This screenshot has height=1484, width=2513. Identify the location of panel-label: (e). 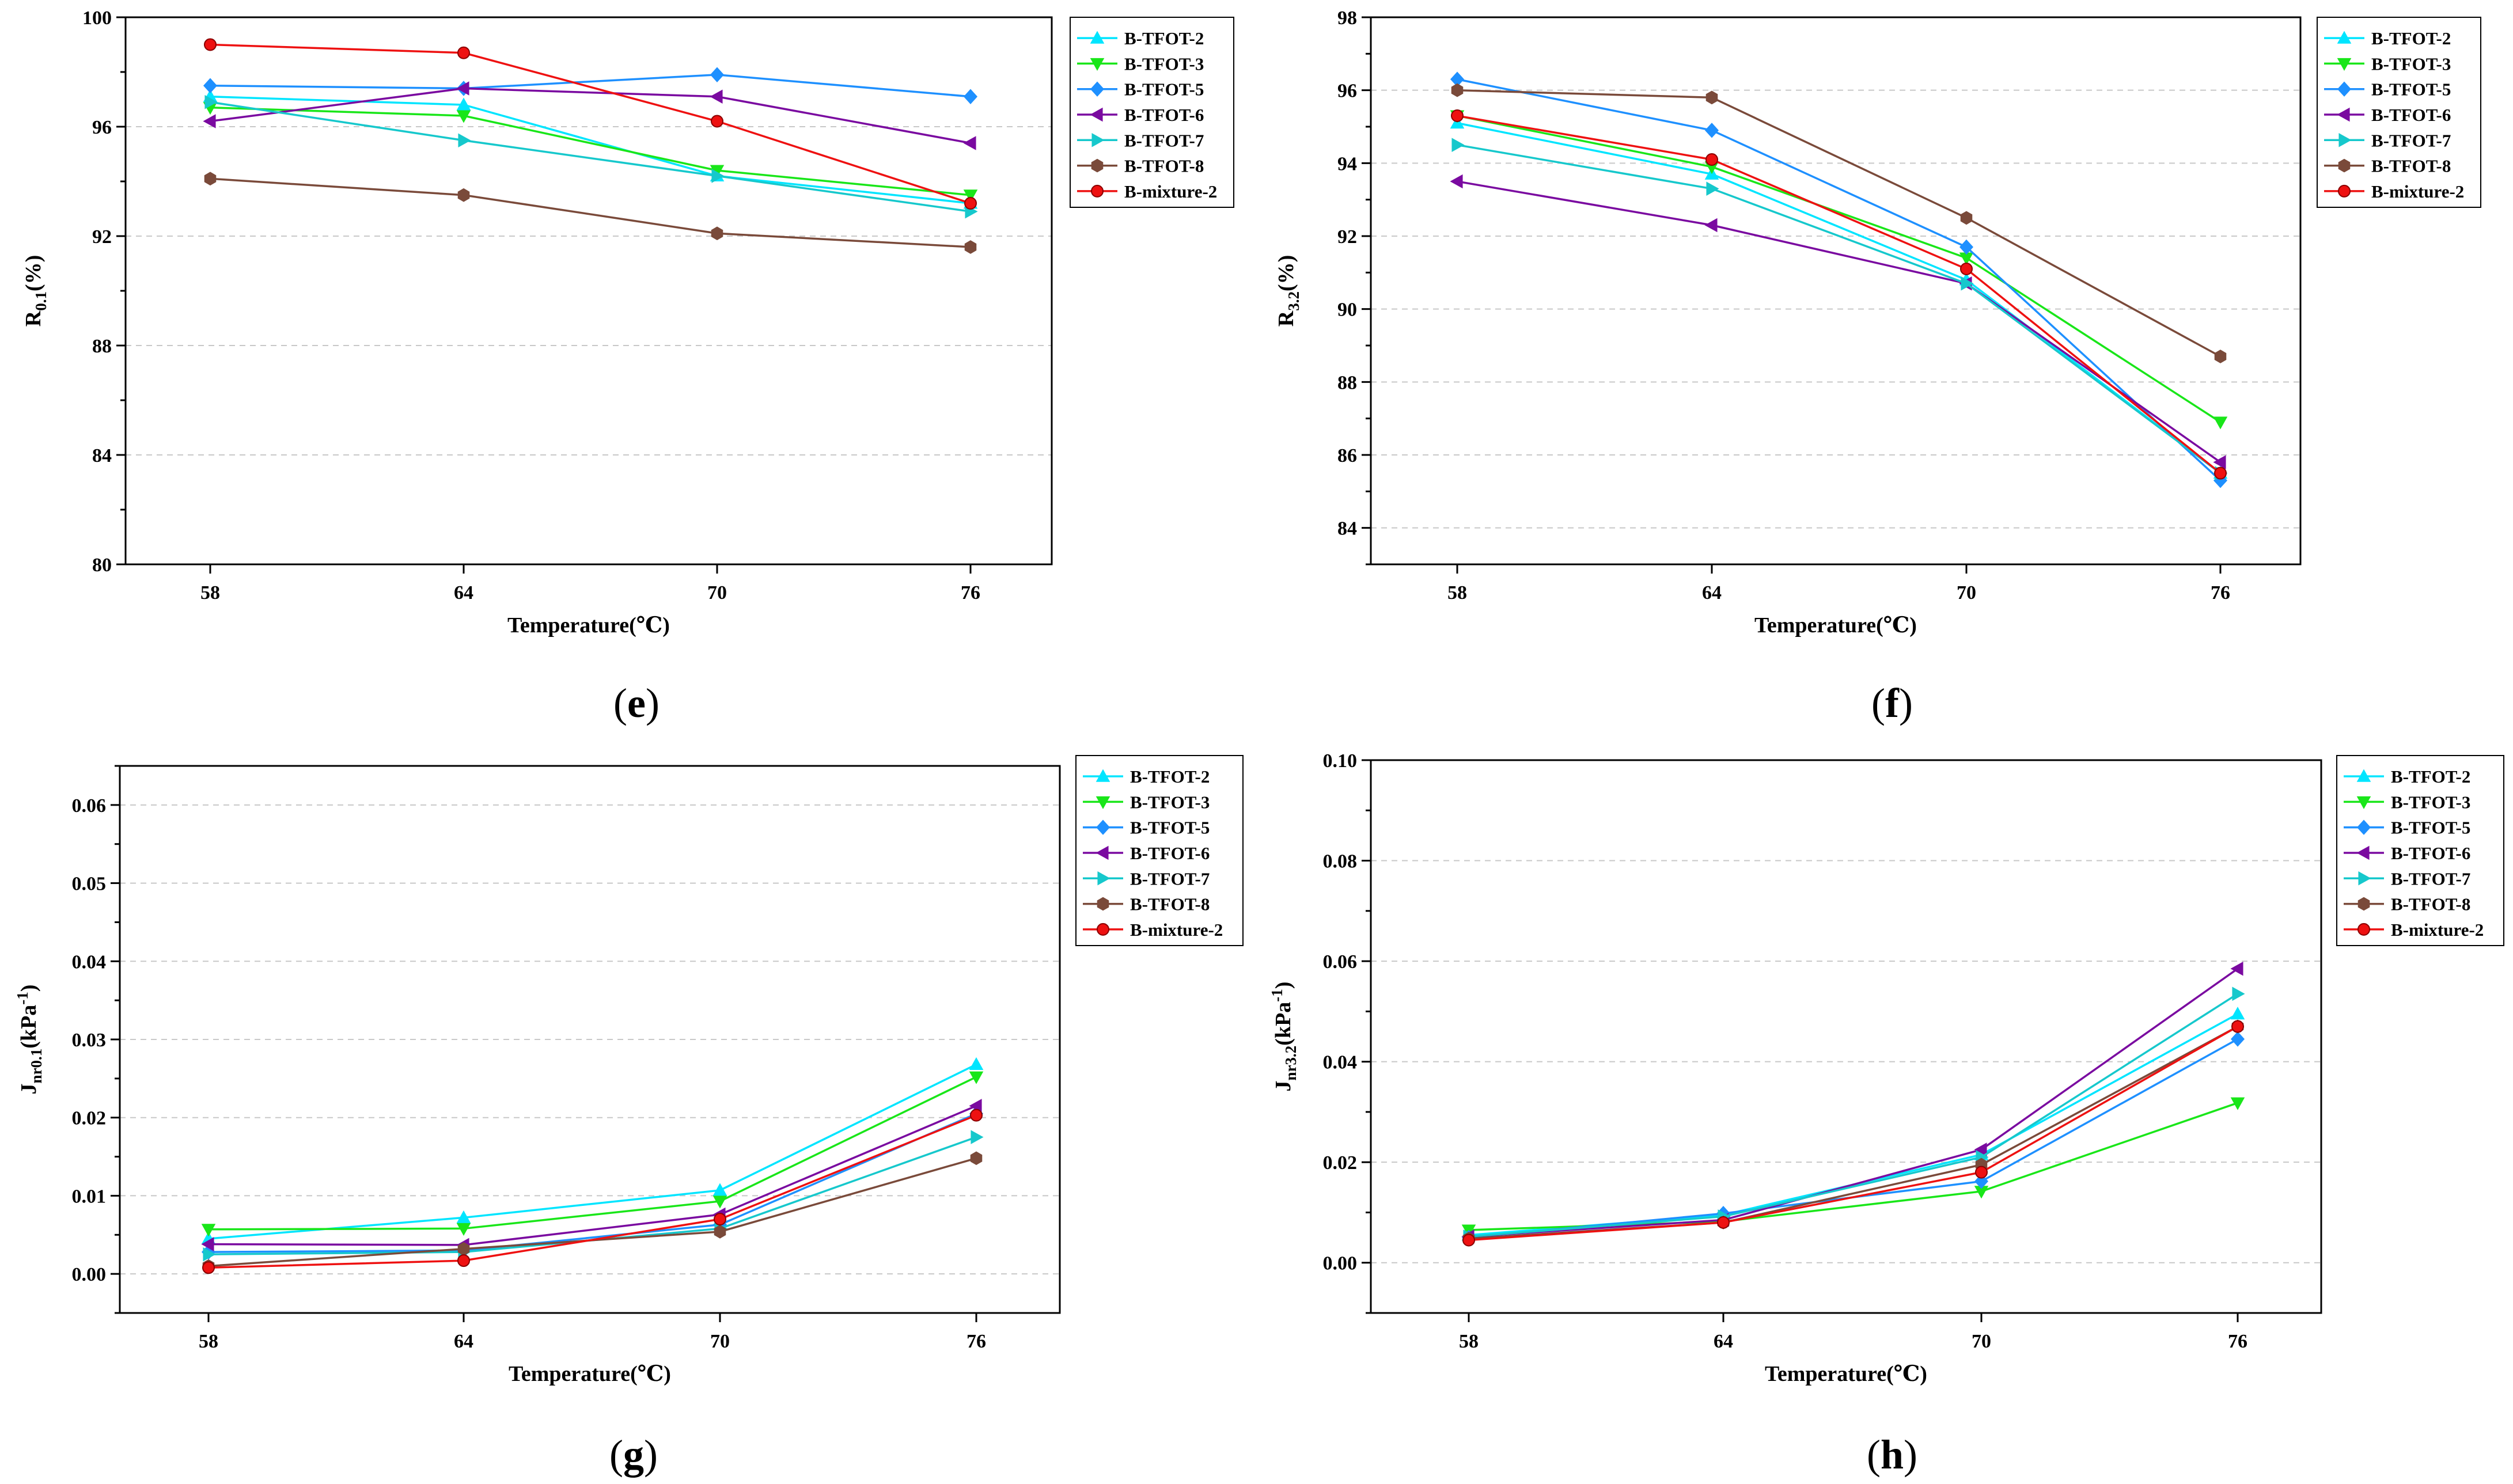
(636, 703).